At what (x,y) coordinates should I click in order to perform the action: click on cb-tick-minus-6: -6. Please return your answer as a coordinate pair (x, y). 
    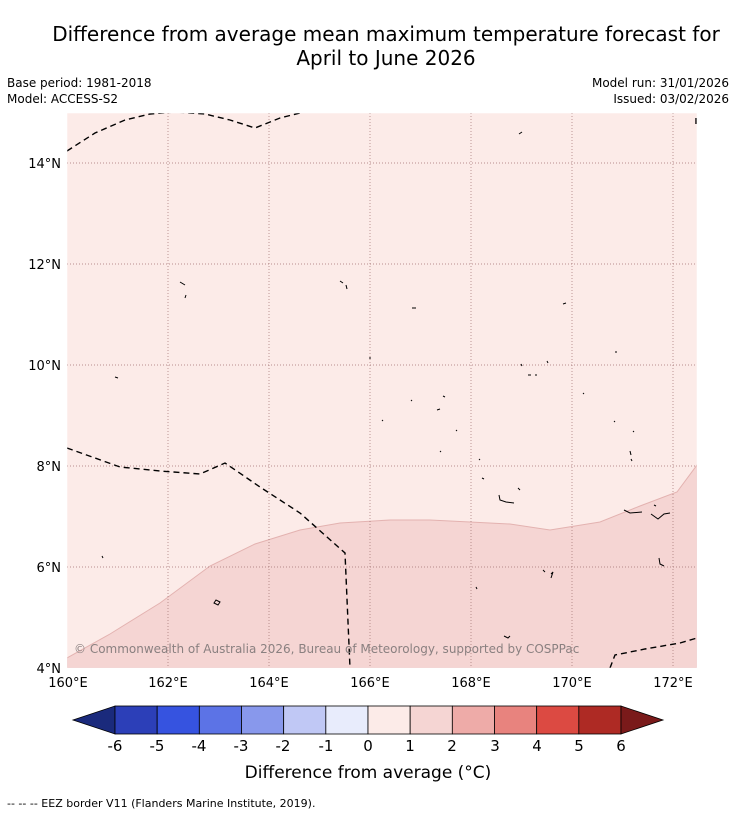
    Looking at the image, I should click on (115, 746).